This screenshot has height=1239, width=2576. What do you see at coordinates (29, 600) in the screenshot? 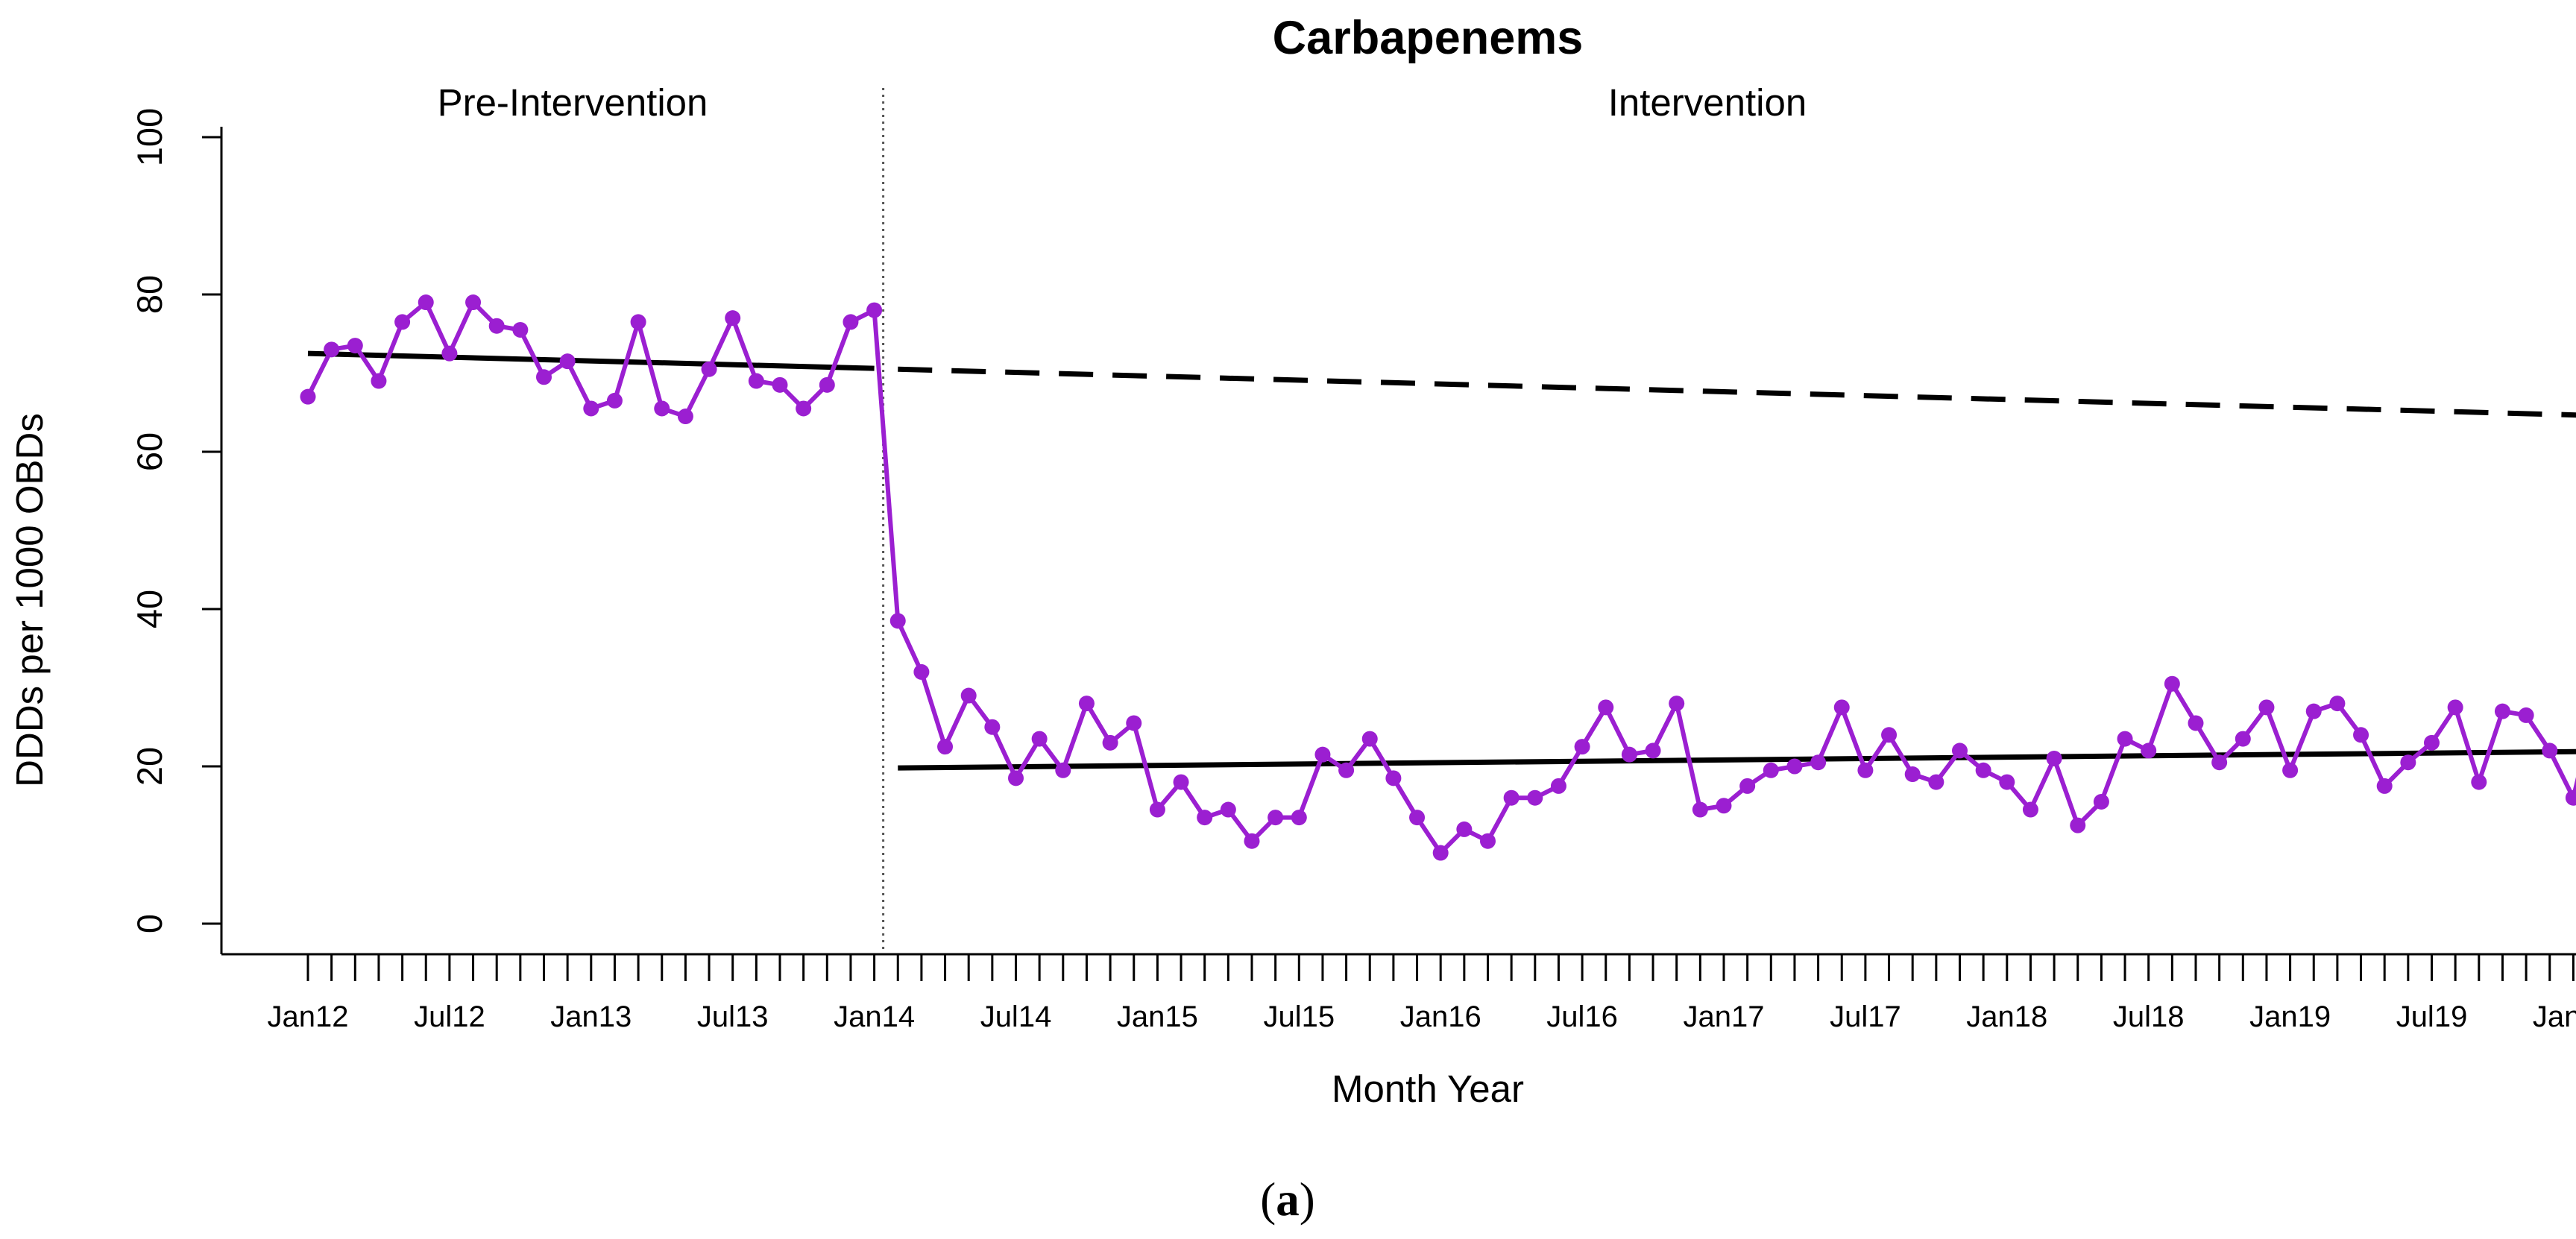
I see `y-axis-label: DDDs per 1000 OBDs` at bounding box center [29, 600].